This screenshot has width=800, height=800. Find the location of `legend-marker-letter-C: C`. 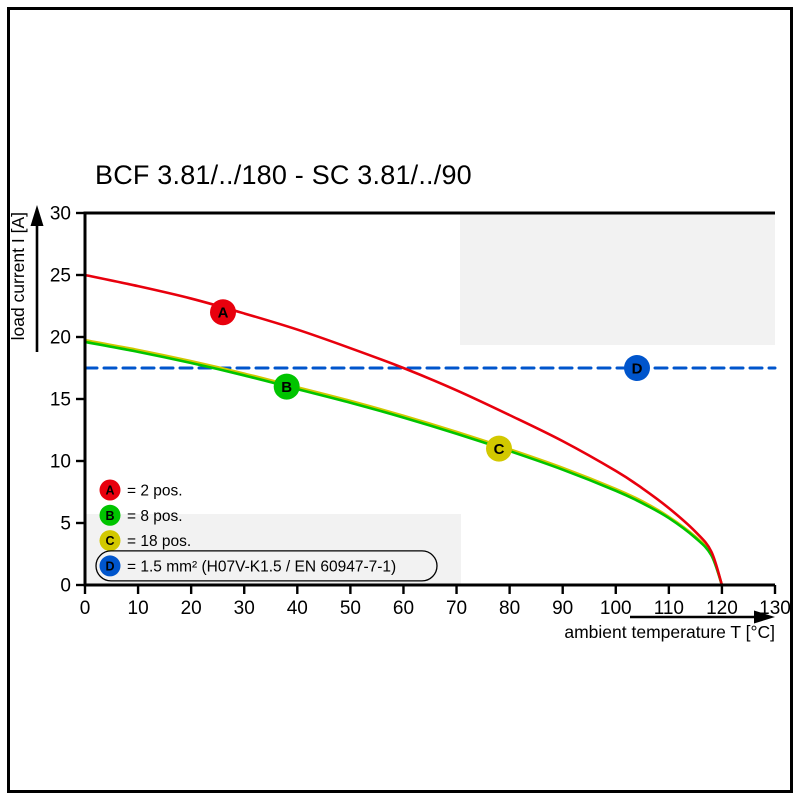

legend-marker-letter-C: C is located at coordinates (109, 541).